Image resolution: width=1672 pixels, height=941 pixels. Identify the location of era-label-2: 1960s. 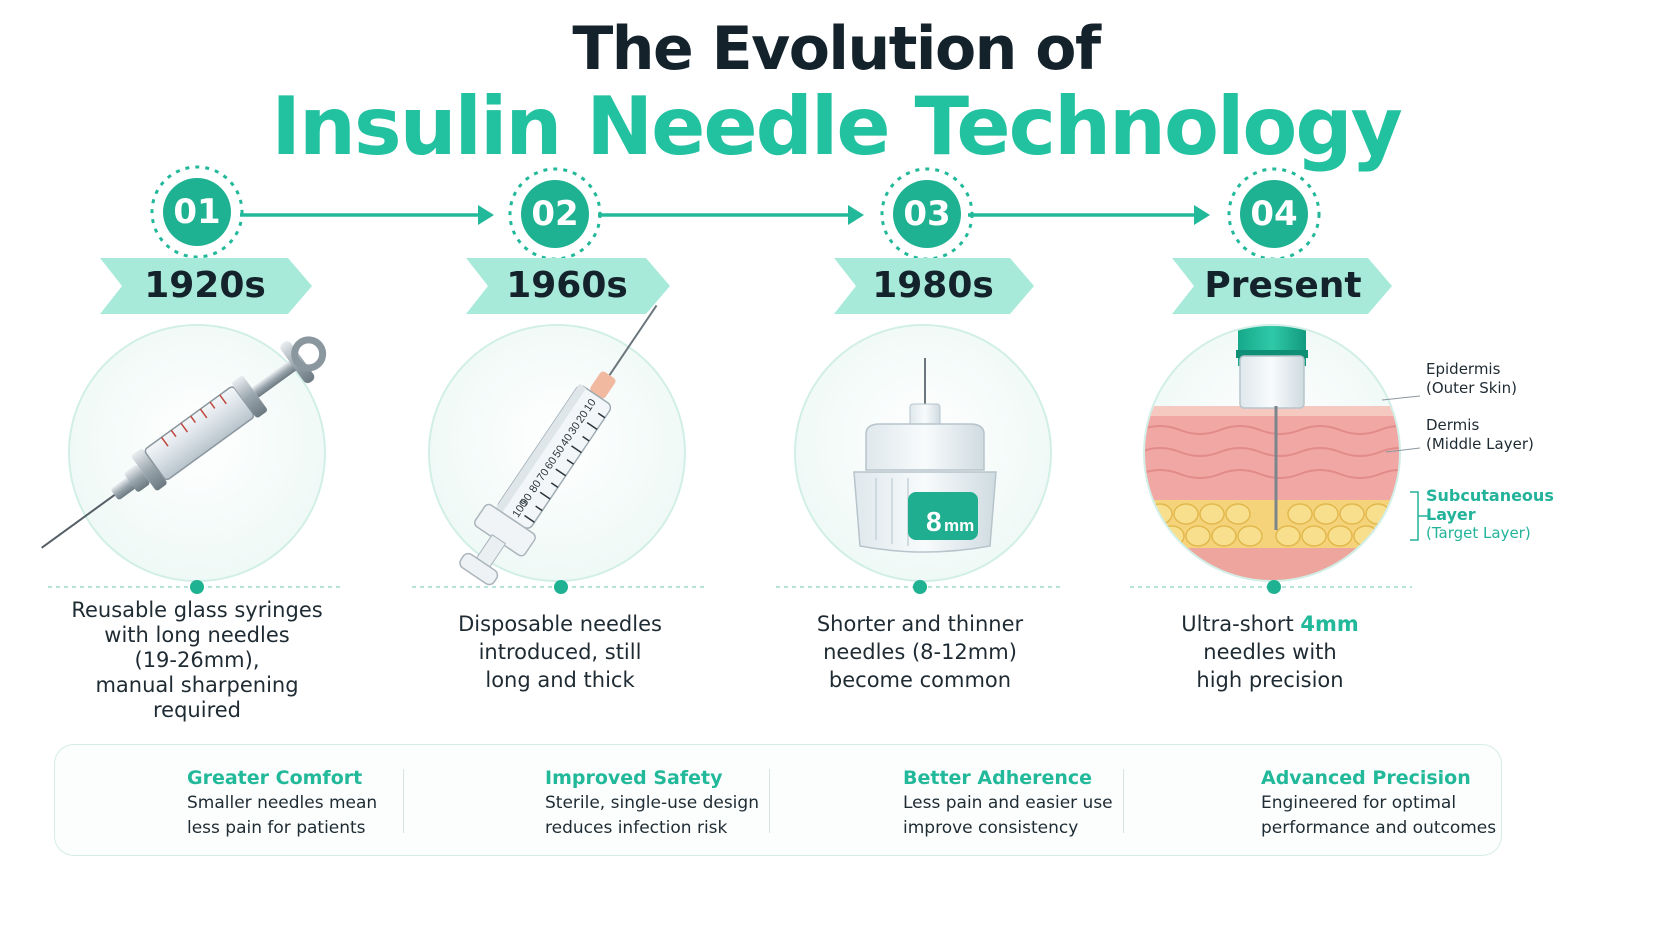
(567, 285).